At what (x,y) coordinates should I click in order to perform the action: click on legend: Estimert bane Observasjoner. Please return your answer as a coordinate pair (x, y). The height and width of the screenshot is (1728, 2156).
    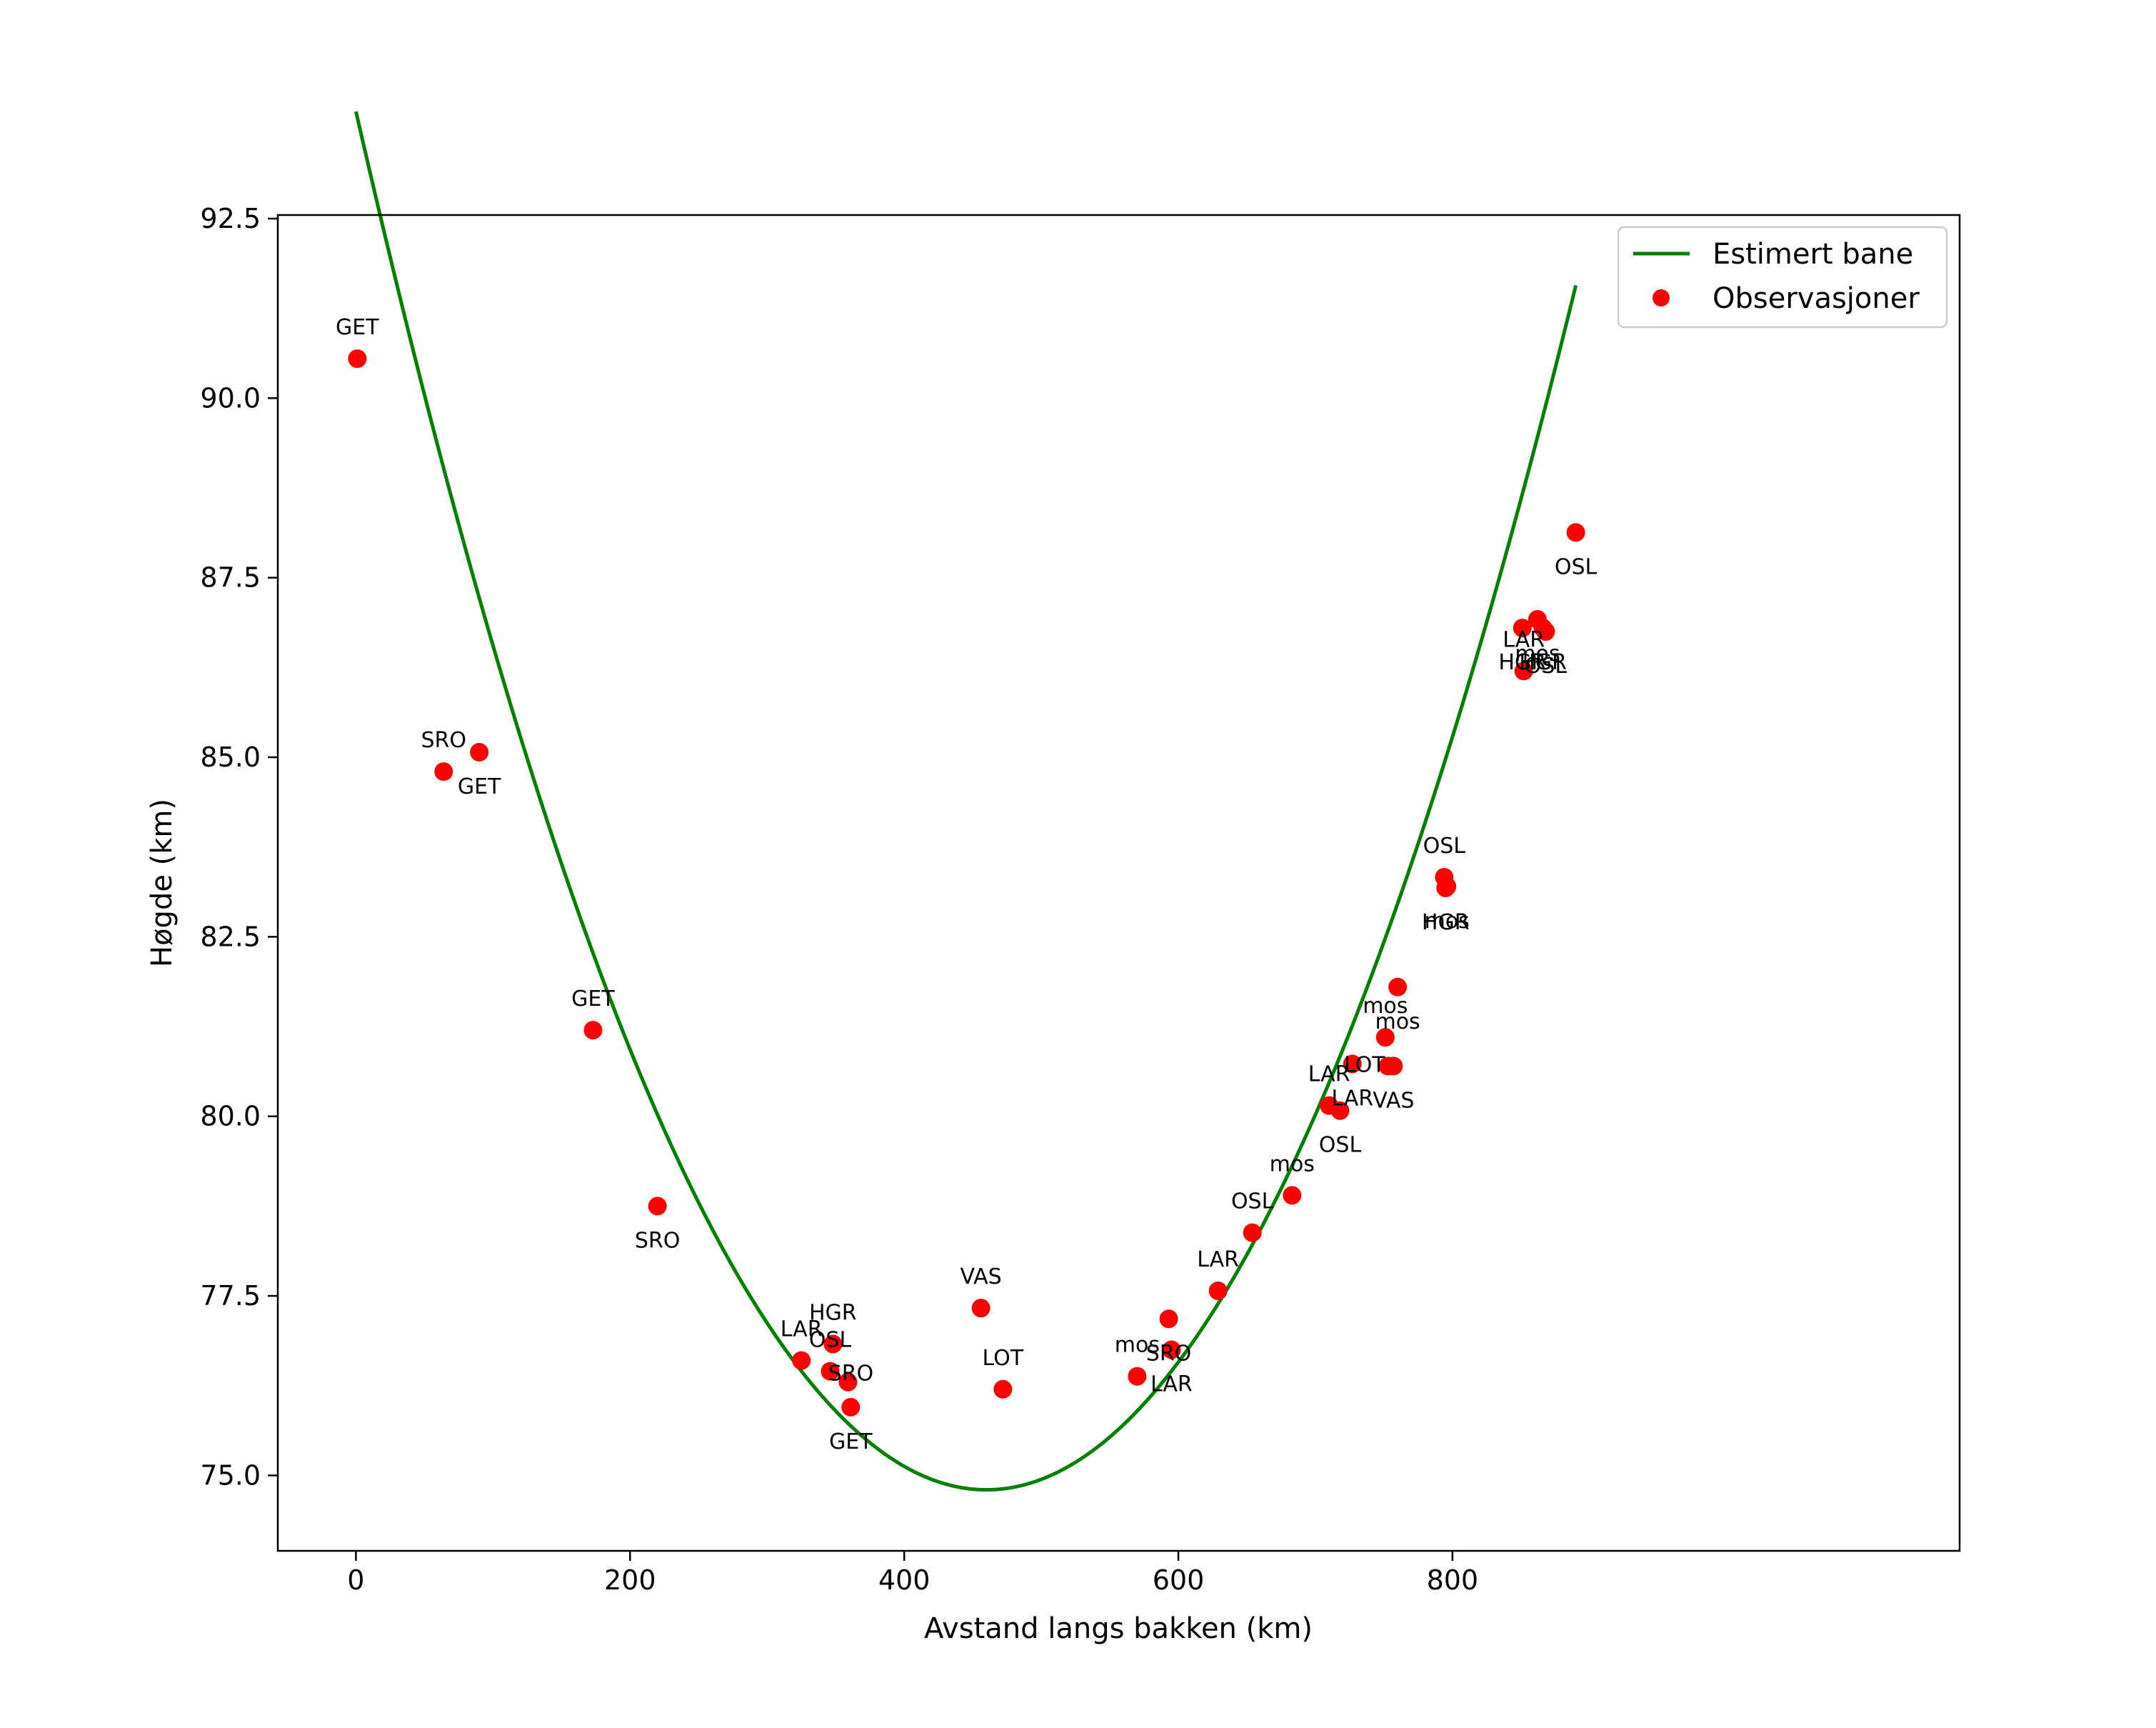
    Looking at the image, I should click on (1783, 277).